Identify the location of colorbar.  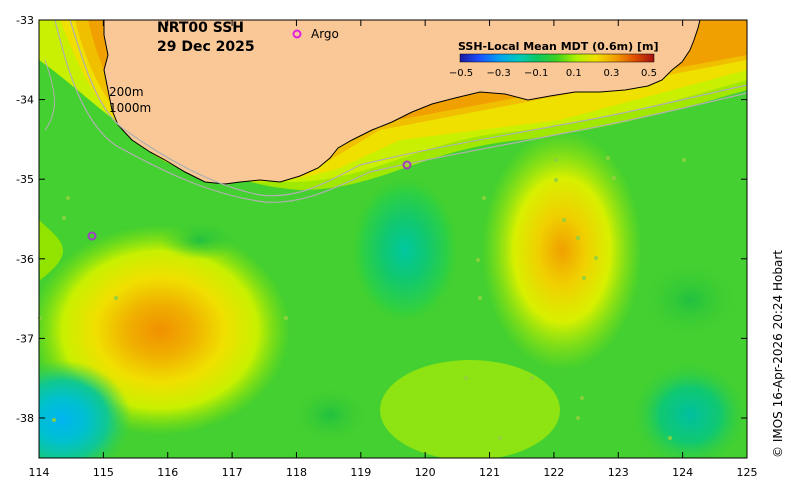
(557, 58).